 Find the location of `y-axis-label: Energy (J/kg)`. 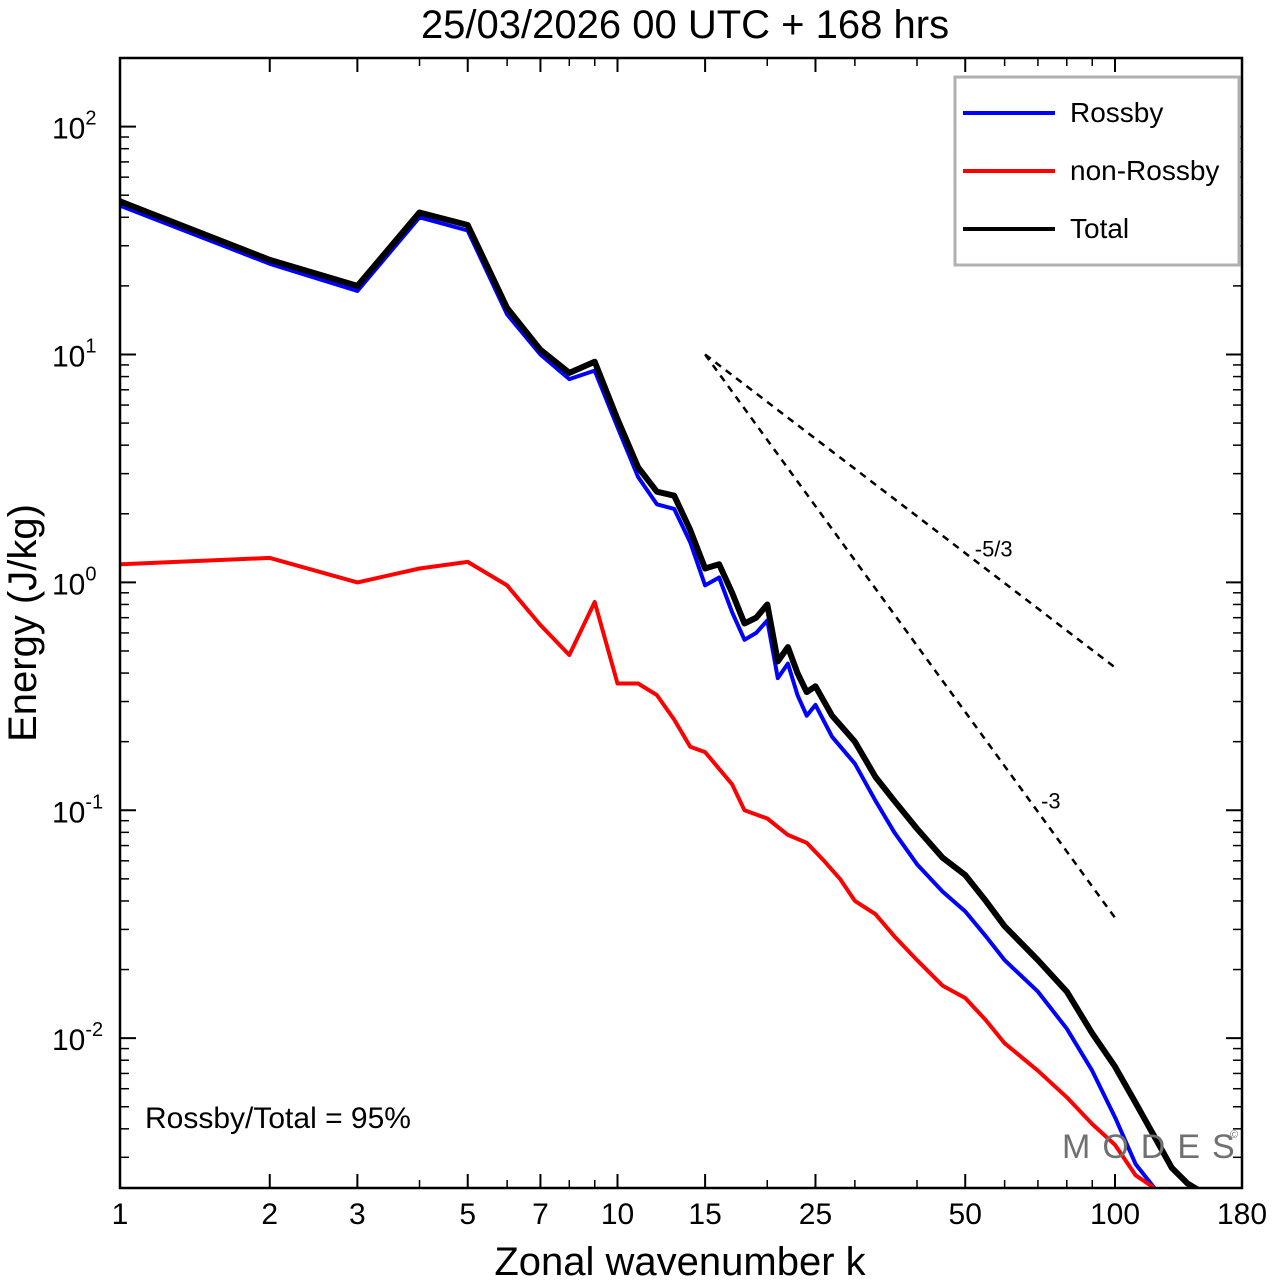

y-axis-label: Energy (J/kg) is located at coordinates (23, 623).